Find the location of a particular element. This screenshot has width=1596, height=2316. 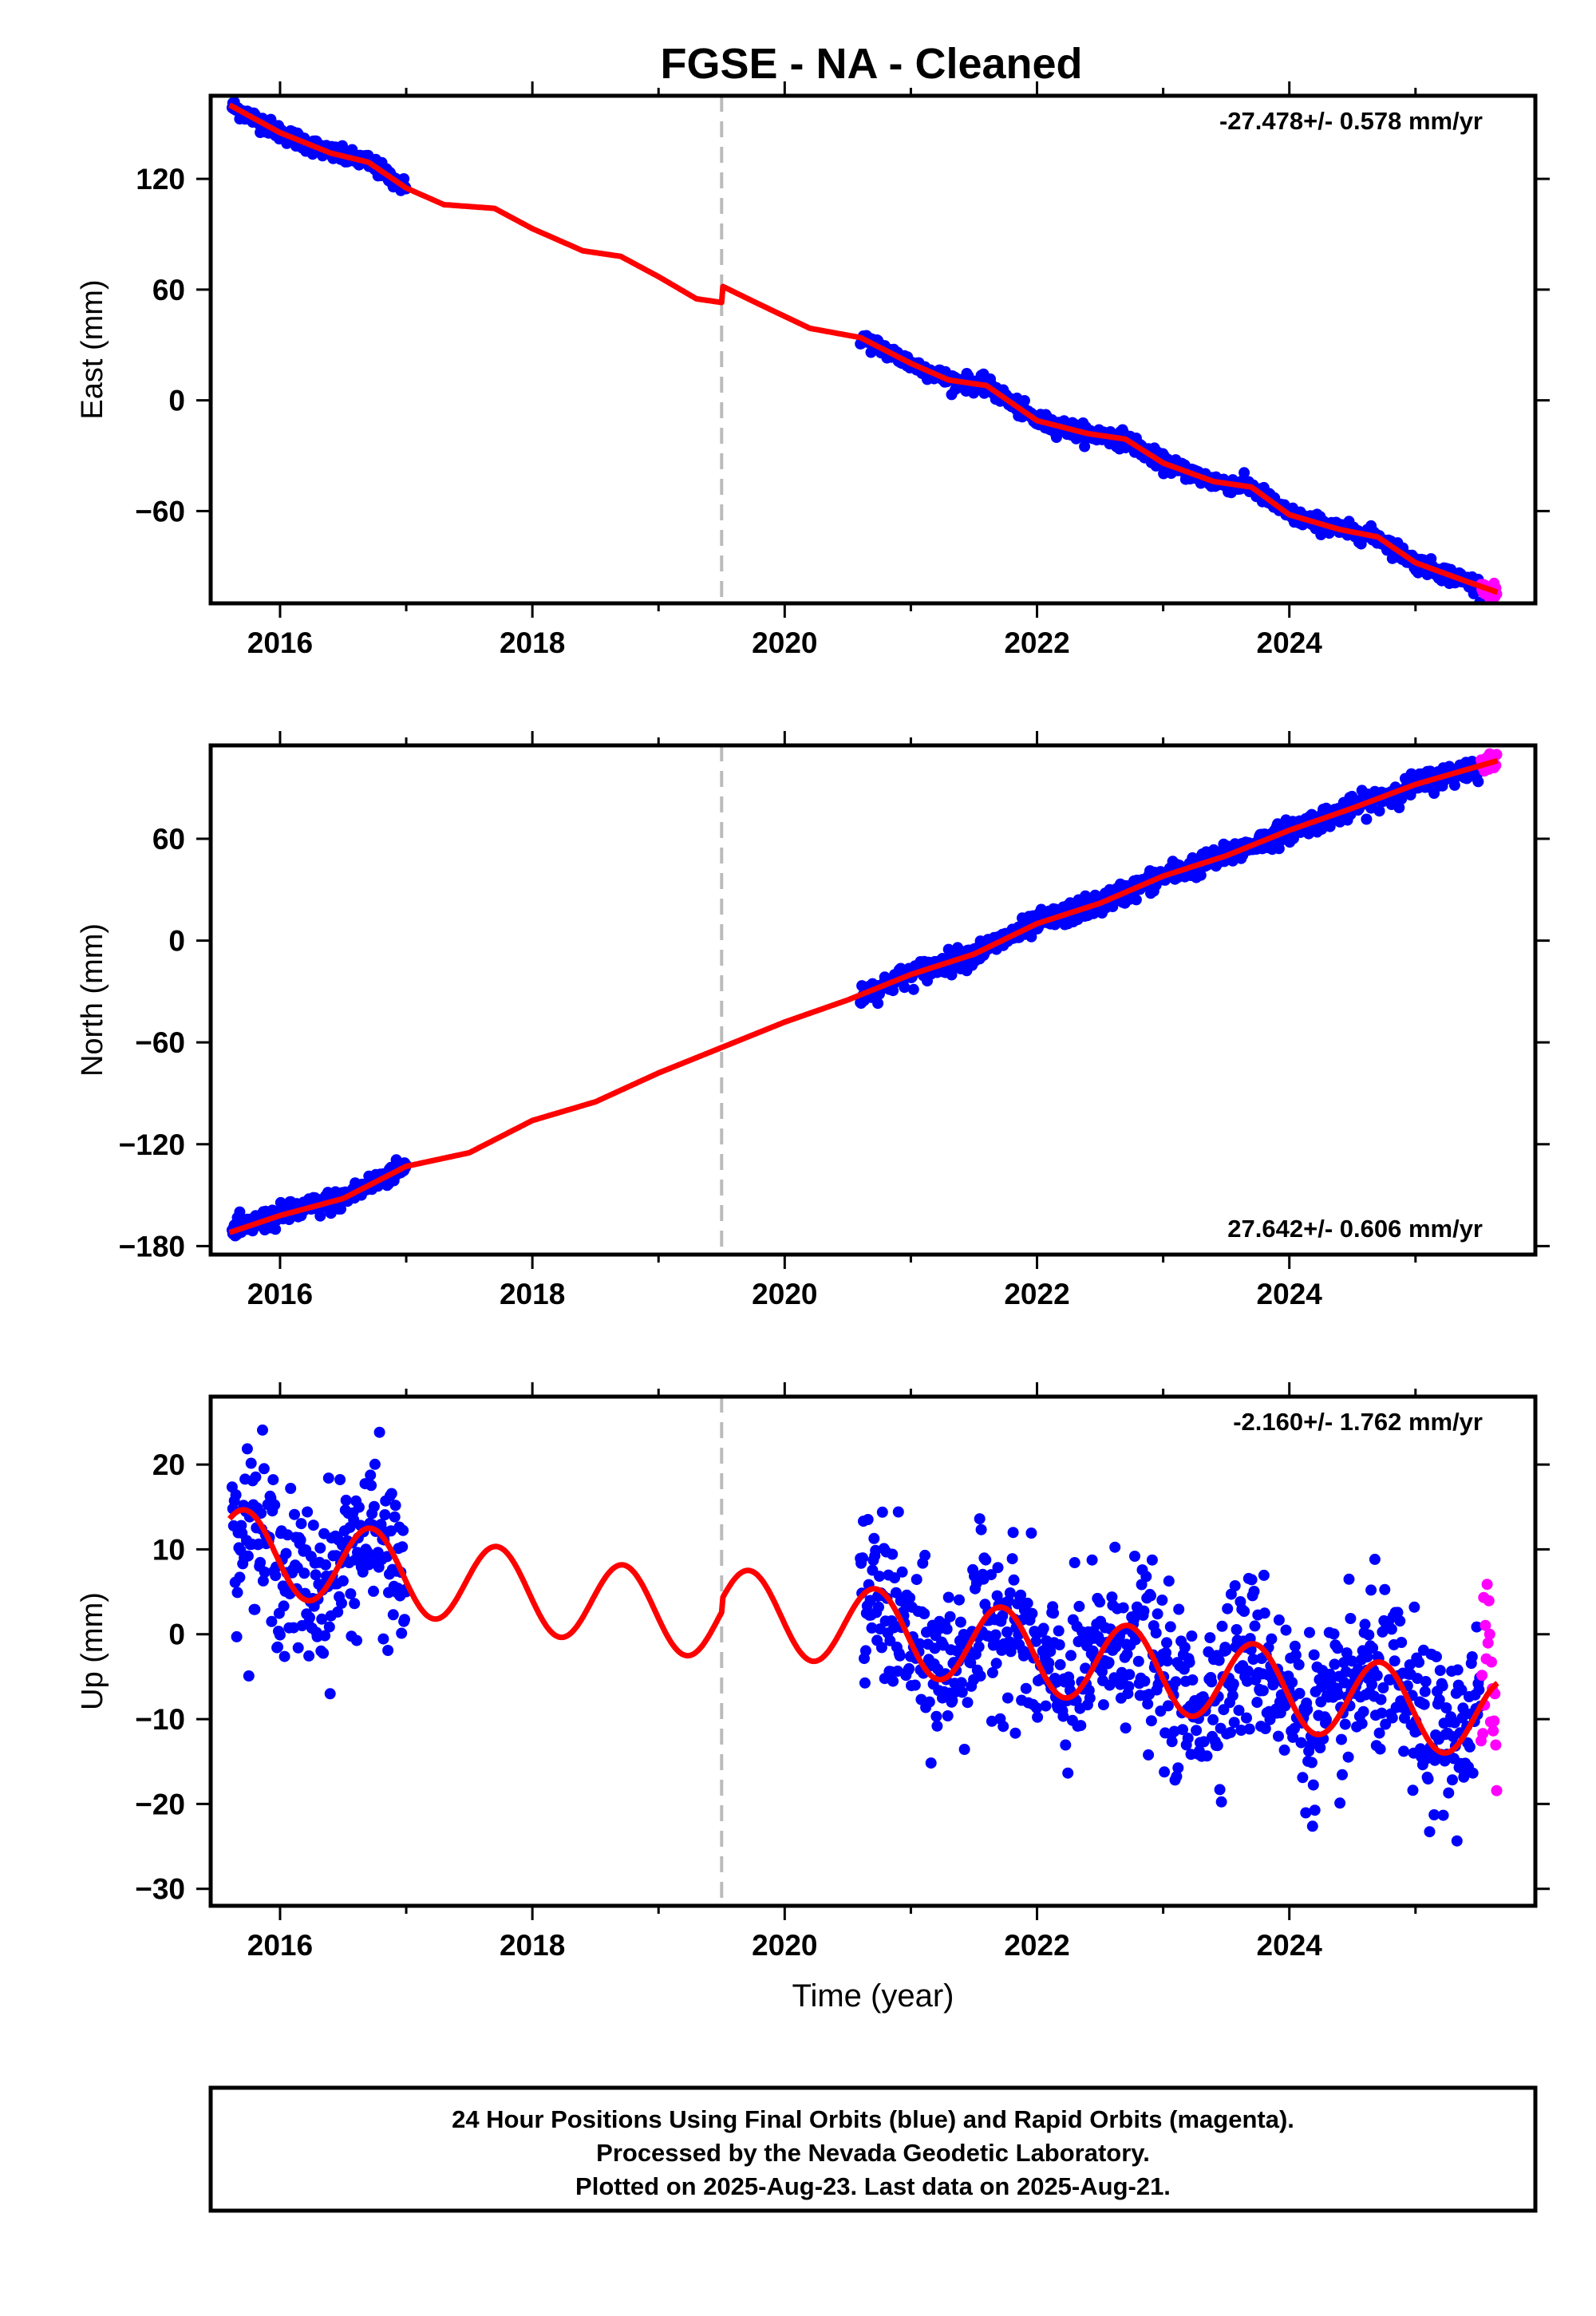

model-fit-line is located at coordinates (863, 1631).